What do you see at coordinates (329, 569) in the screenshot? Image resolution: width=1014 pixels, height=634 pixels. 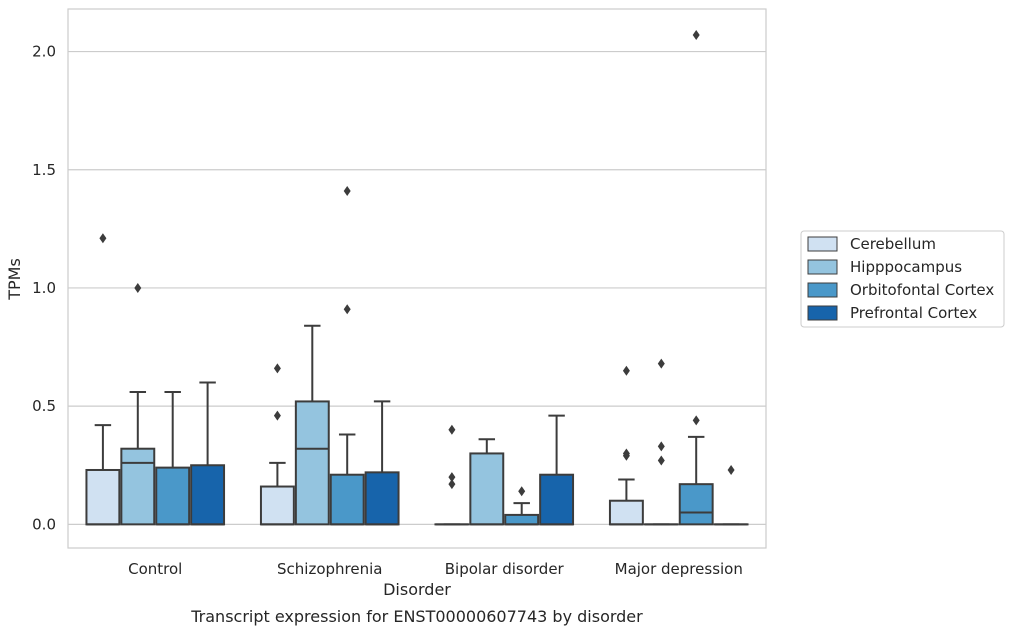 I see `x-tick-label: Schizophrenia` at bounding box center [329, 569].